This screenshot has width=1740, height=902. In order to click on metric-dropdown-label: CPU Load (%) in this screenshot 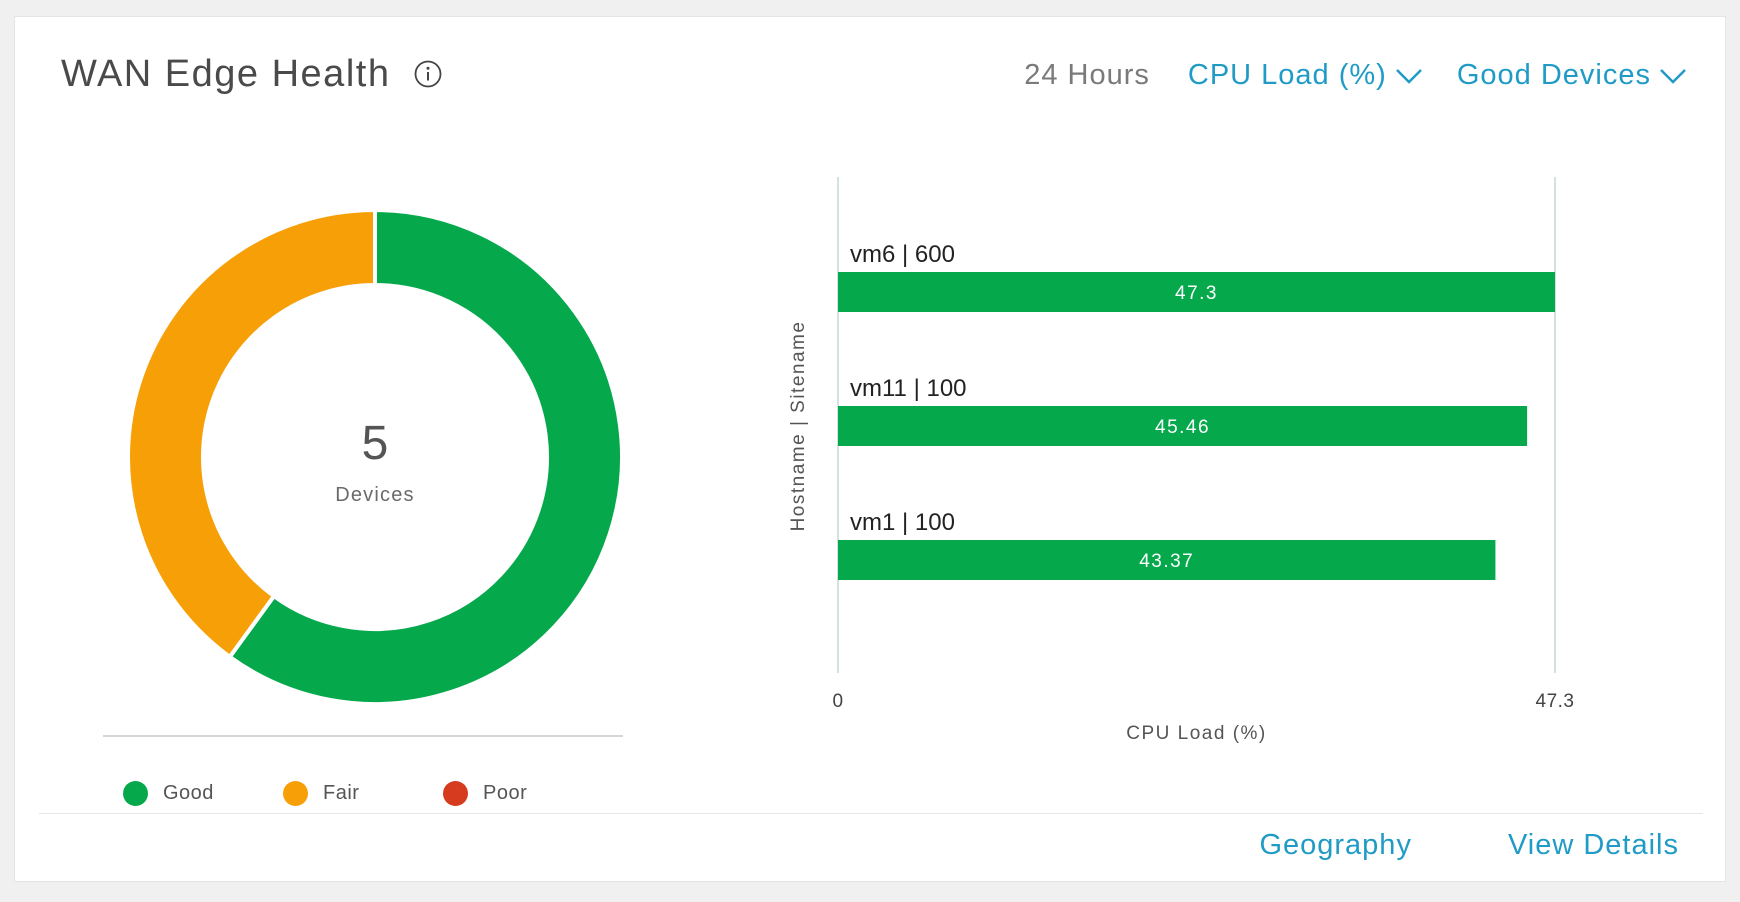, I will do `click(1287, 75)`.